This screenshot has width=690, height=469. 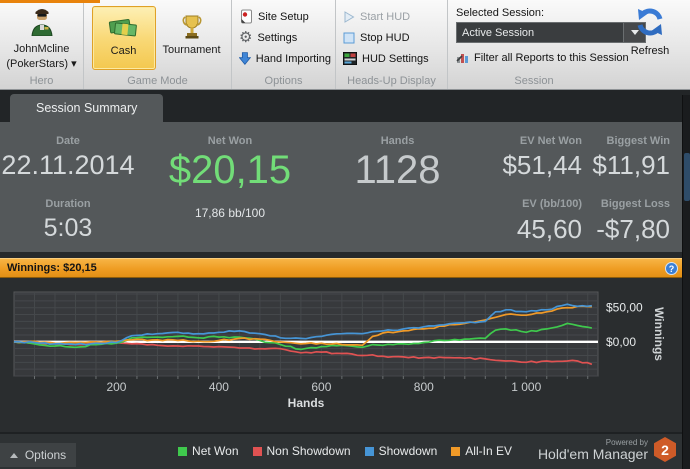 I want to click on biggest-win-label: Biggest Win, so click(x=638, y=141).